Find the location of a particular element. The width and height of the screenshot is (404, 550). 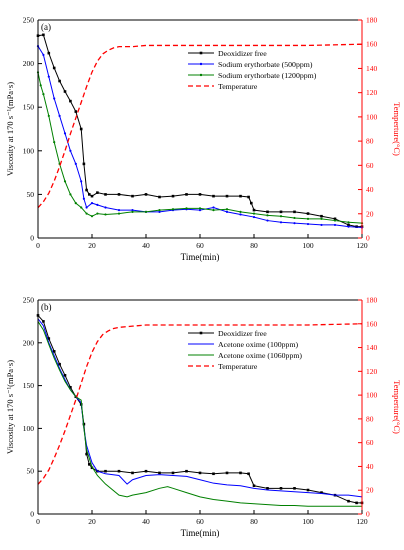

y-right-tick-label: 140 is located at coordinates (372, 68).